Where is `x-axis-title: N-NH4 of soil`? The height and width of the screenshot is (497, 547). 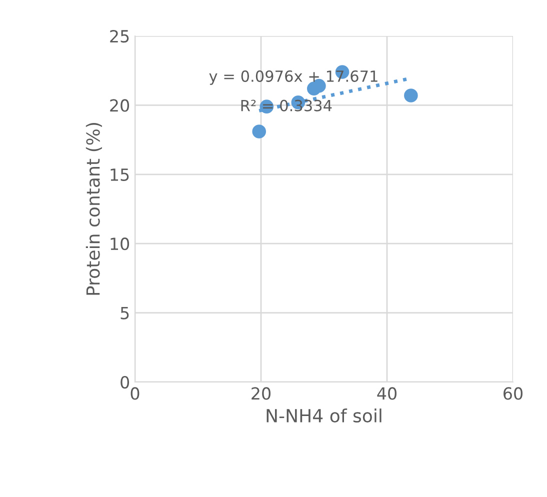
x-axis-title: N-NH4 of soil is located at coordinates (324, 415).